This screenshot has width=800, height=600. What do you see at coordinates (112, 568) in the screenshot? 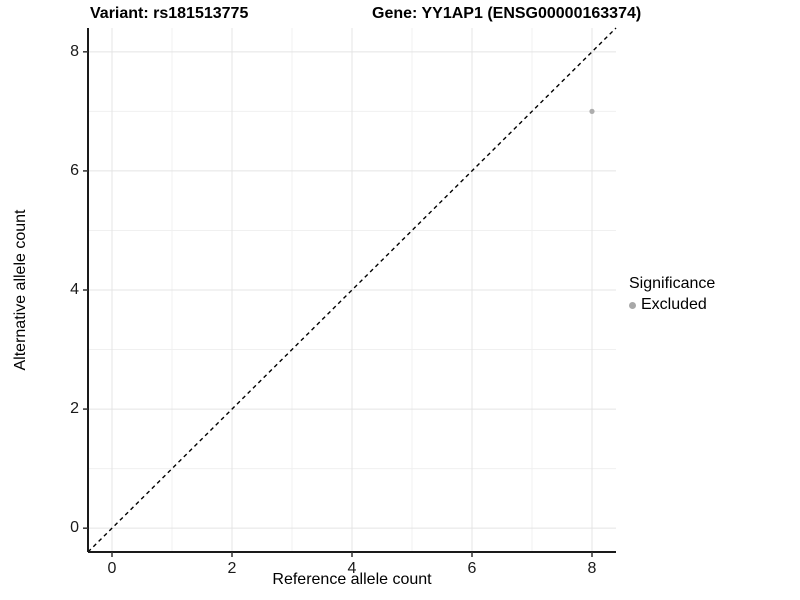
I see `x-tick-label: 0` at bounding box center [112, 568].